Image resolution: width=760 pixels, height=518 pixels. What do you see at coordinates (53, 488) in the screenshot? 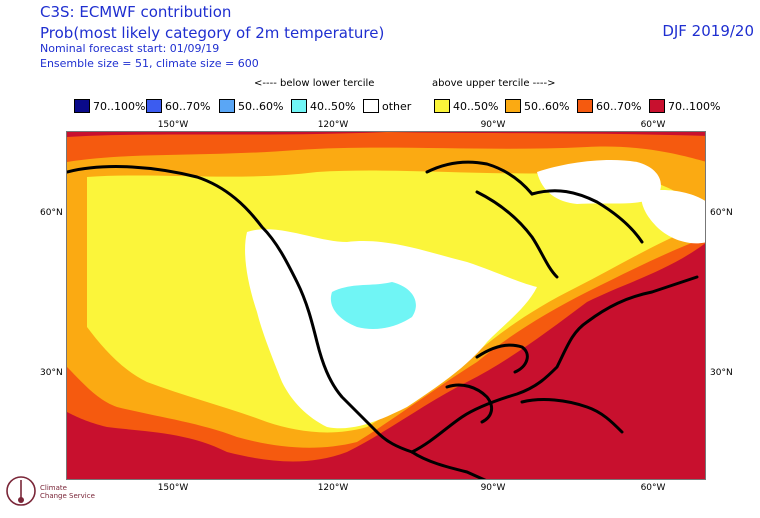
I see `logo-line1: Climate` at bounding box center [53, 488].